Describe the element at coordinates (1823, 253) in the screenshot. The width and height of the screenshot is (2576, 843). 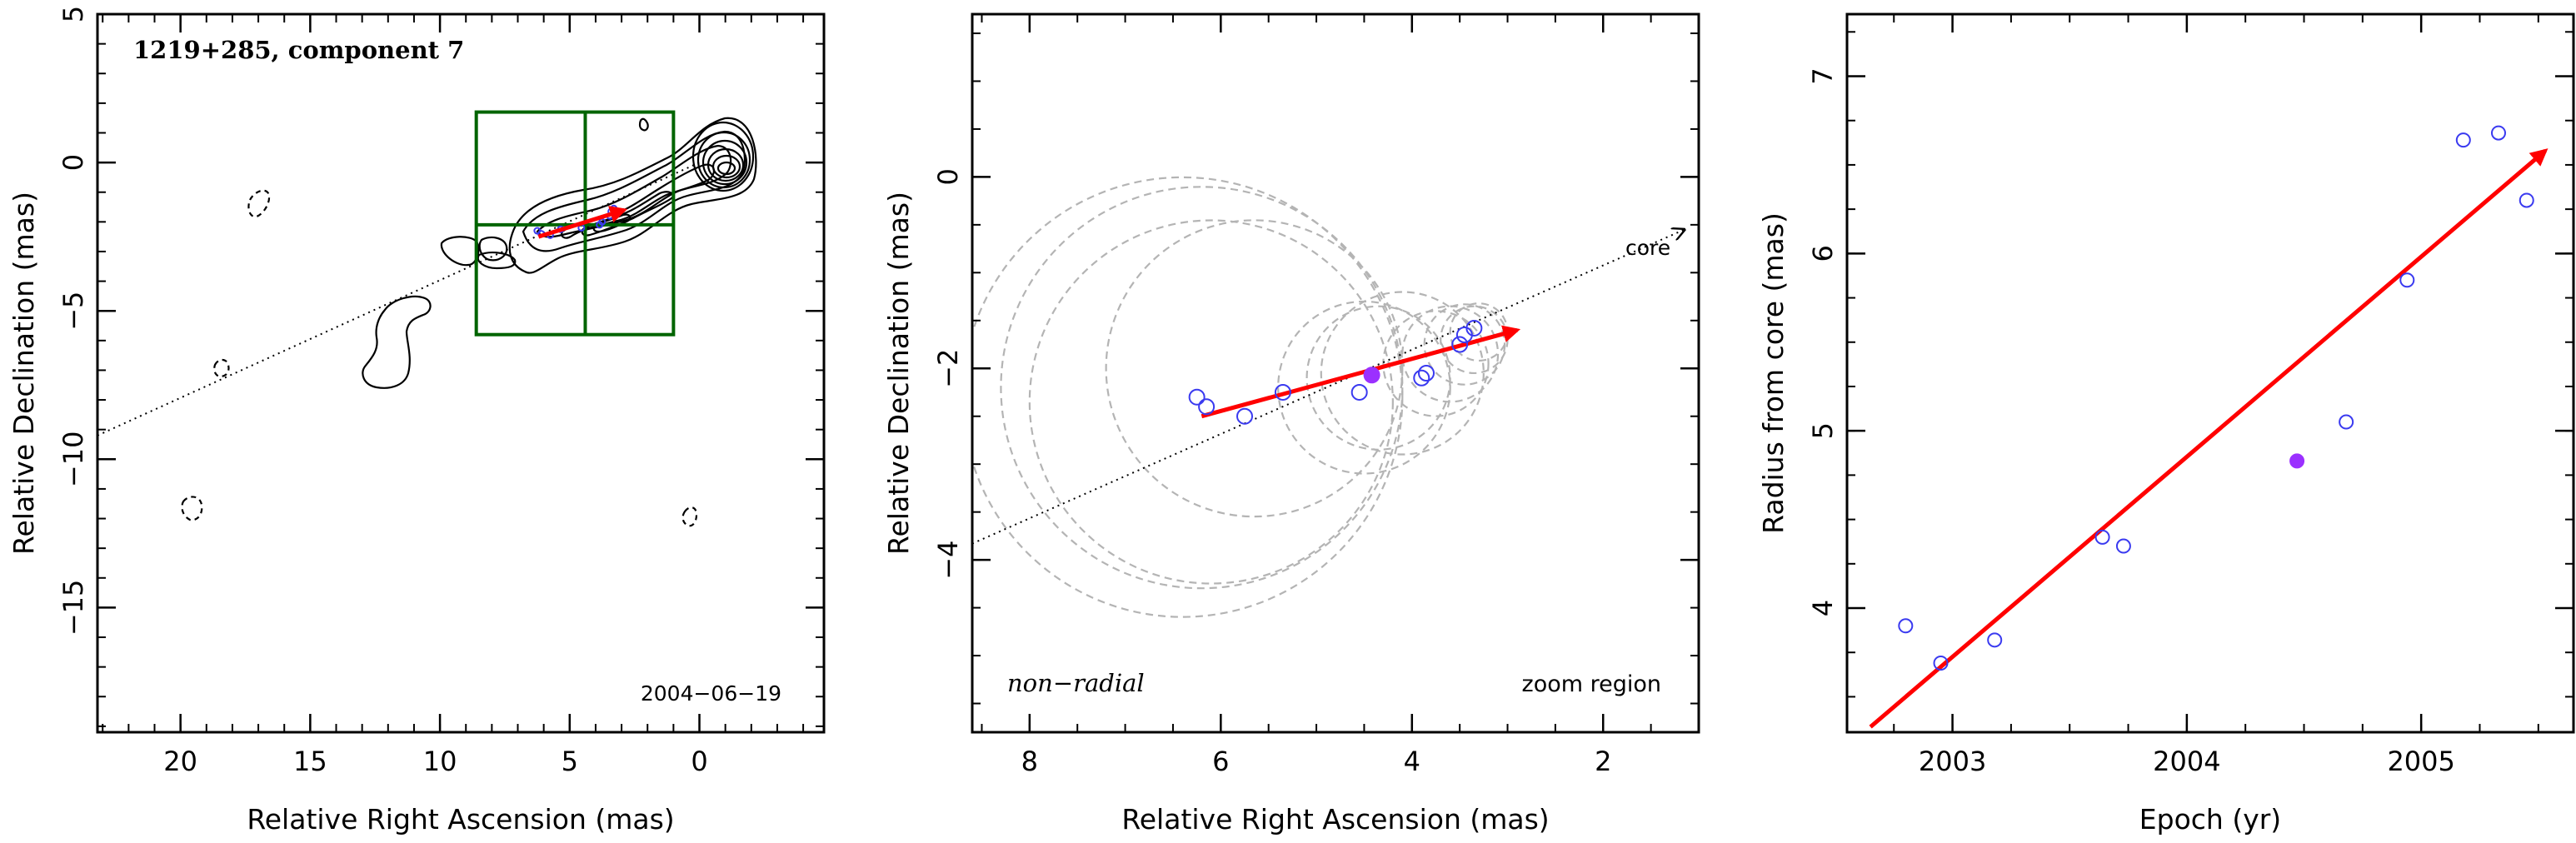
I see `p3-y-tick-label: 6` at that location.